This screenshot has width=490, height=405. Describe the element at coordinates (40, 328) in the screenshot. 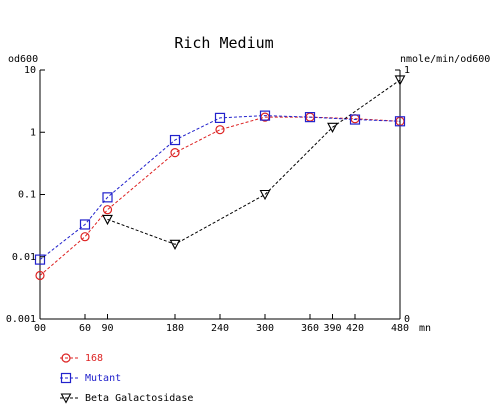

I see `x-tick-label: 00` at that location.